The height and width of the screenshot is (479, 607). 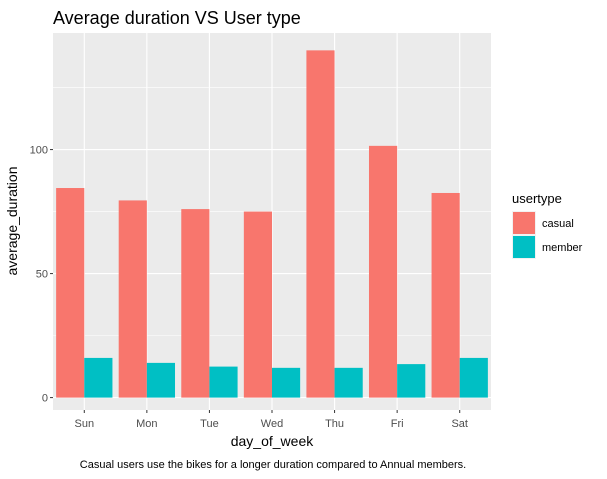 I want to click on bar-casual-fri, so click(x=383, y=271).